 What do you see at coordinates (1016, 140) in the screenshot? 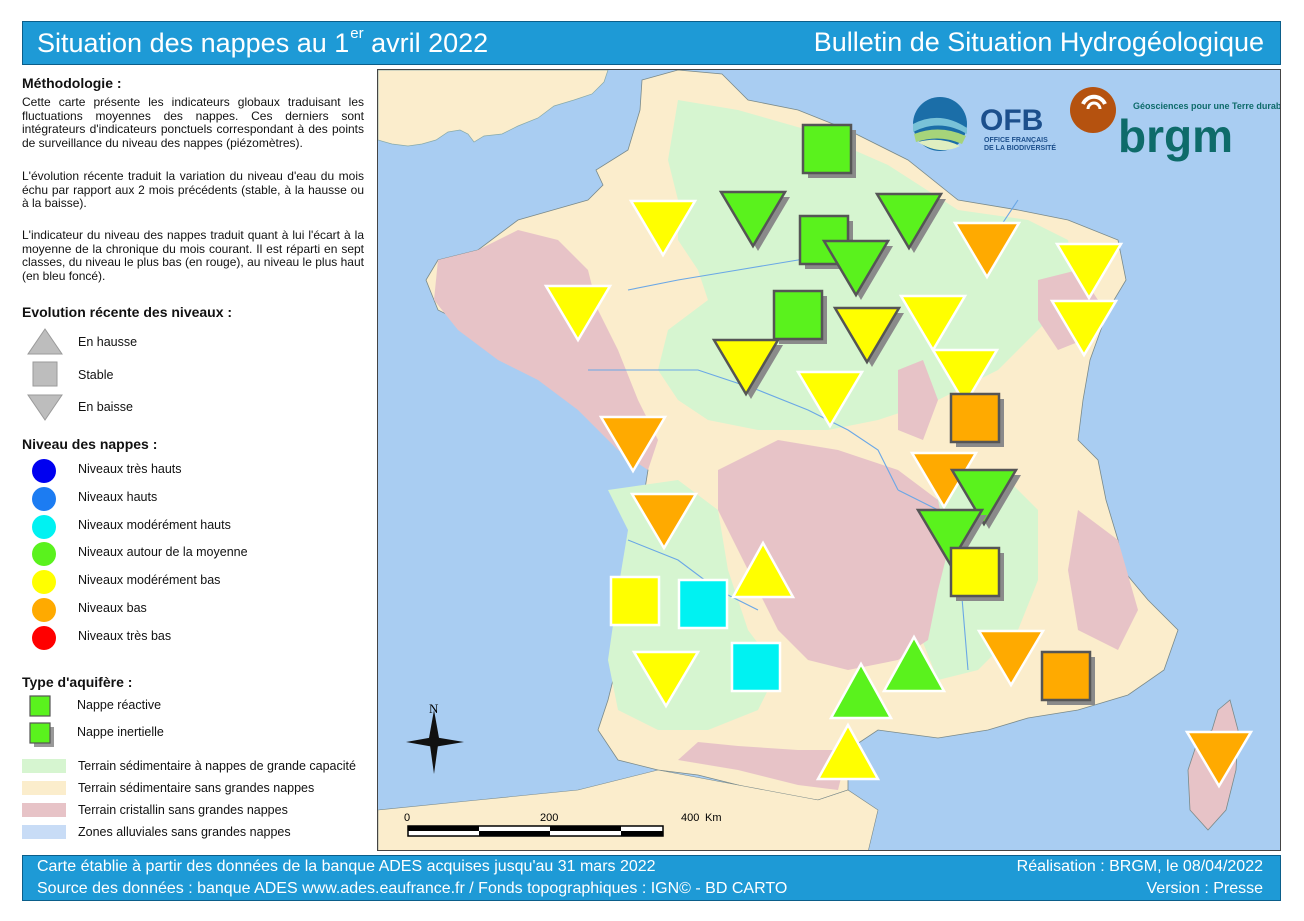
I see `ofb-line-1: OFFICE FRANÇAIS` at bounding box center [1016, 140].